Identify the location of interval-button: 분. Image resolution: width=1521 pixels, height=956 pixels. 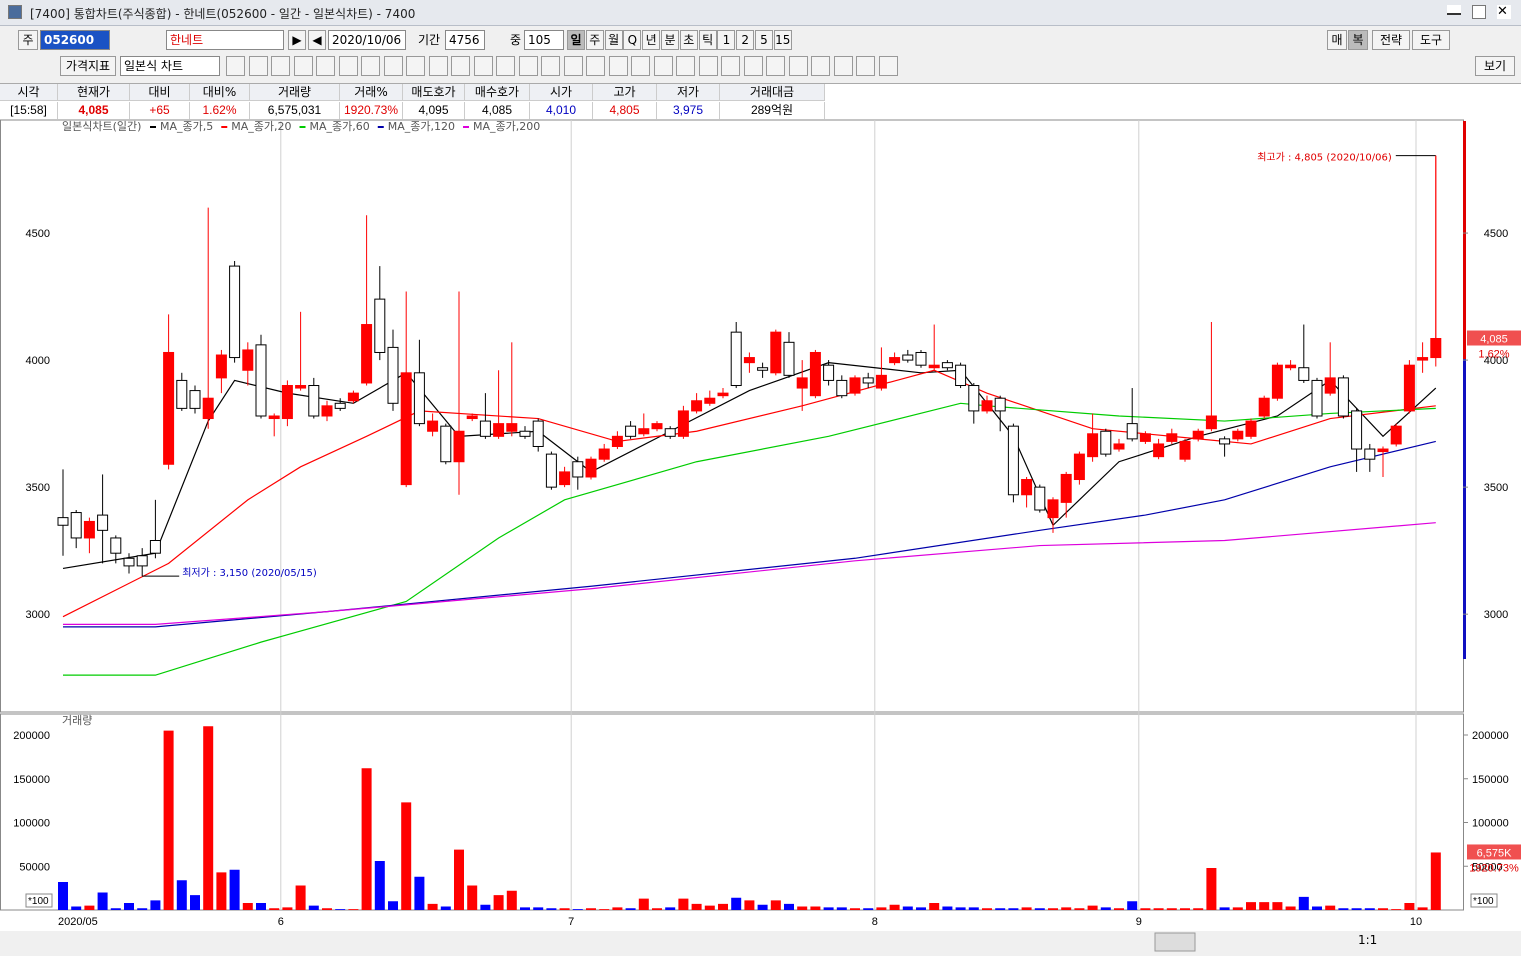
(670, 40).